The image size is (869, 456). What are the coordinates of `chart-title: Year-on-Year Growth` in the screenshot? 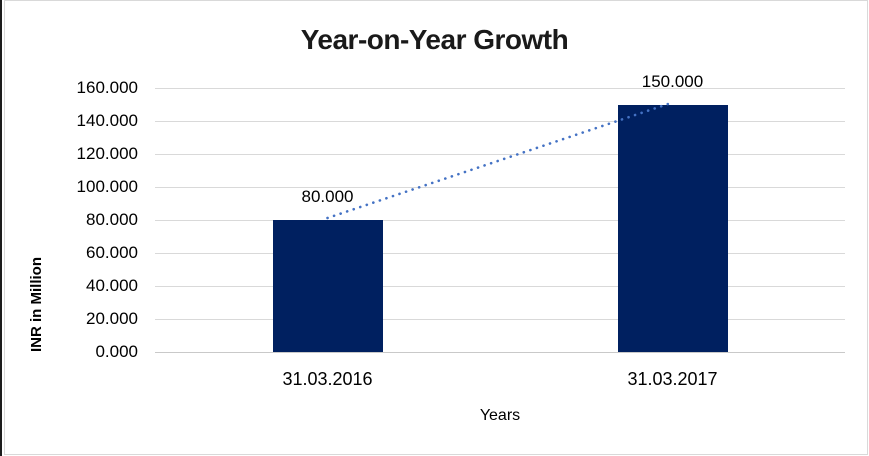 It's located at (434, 39).